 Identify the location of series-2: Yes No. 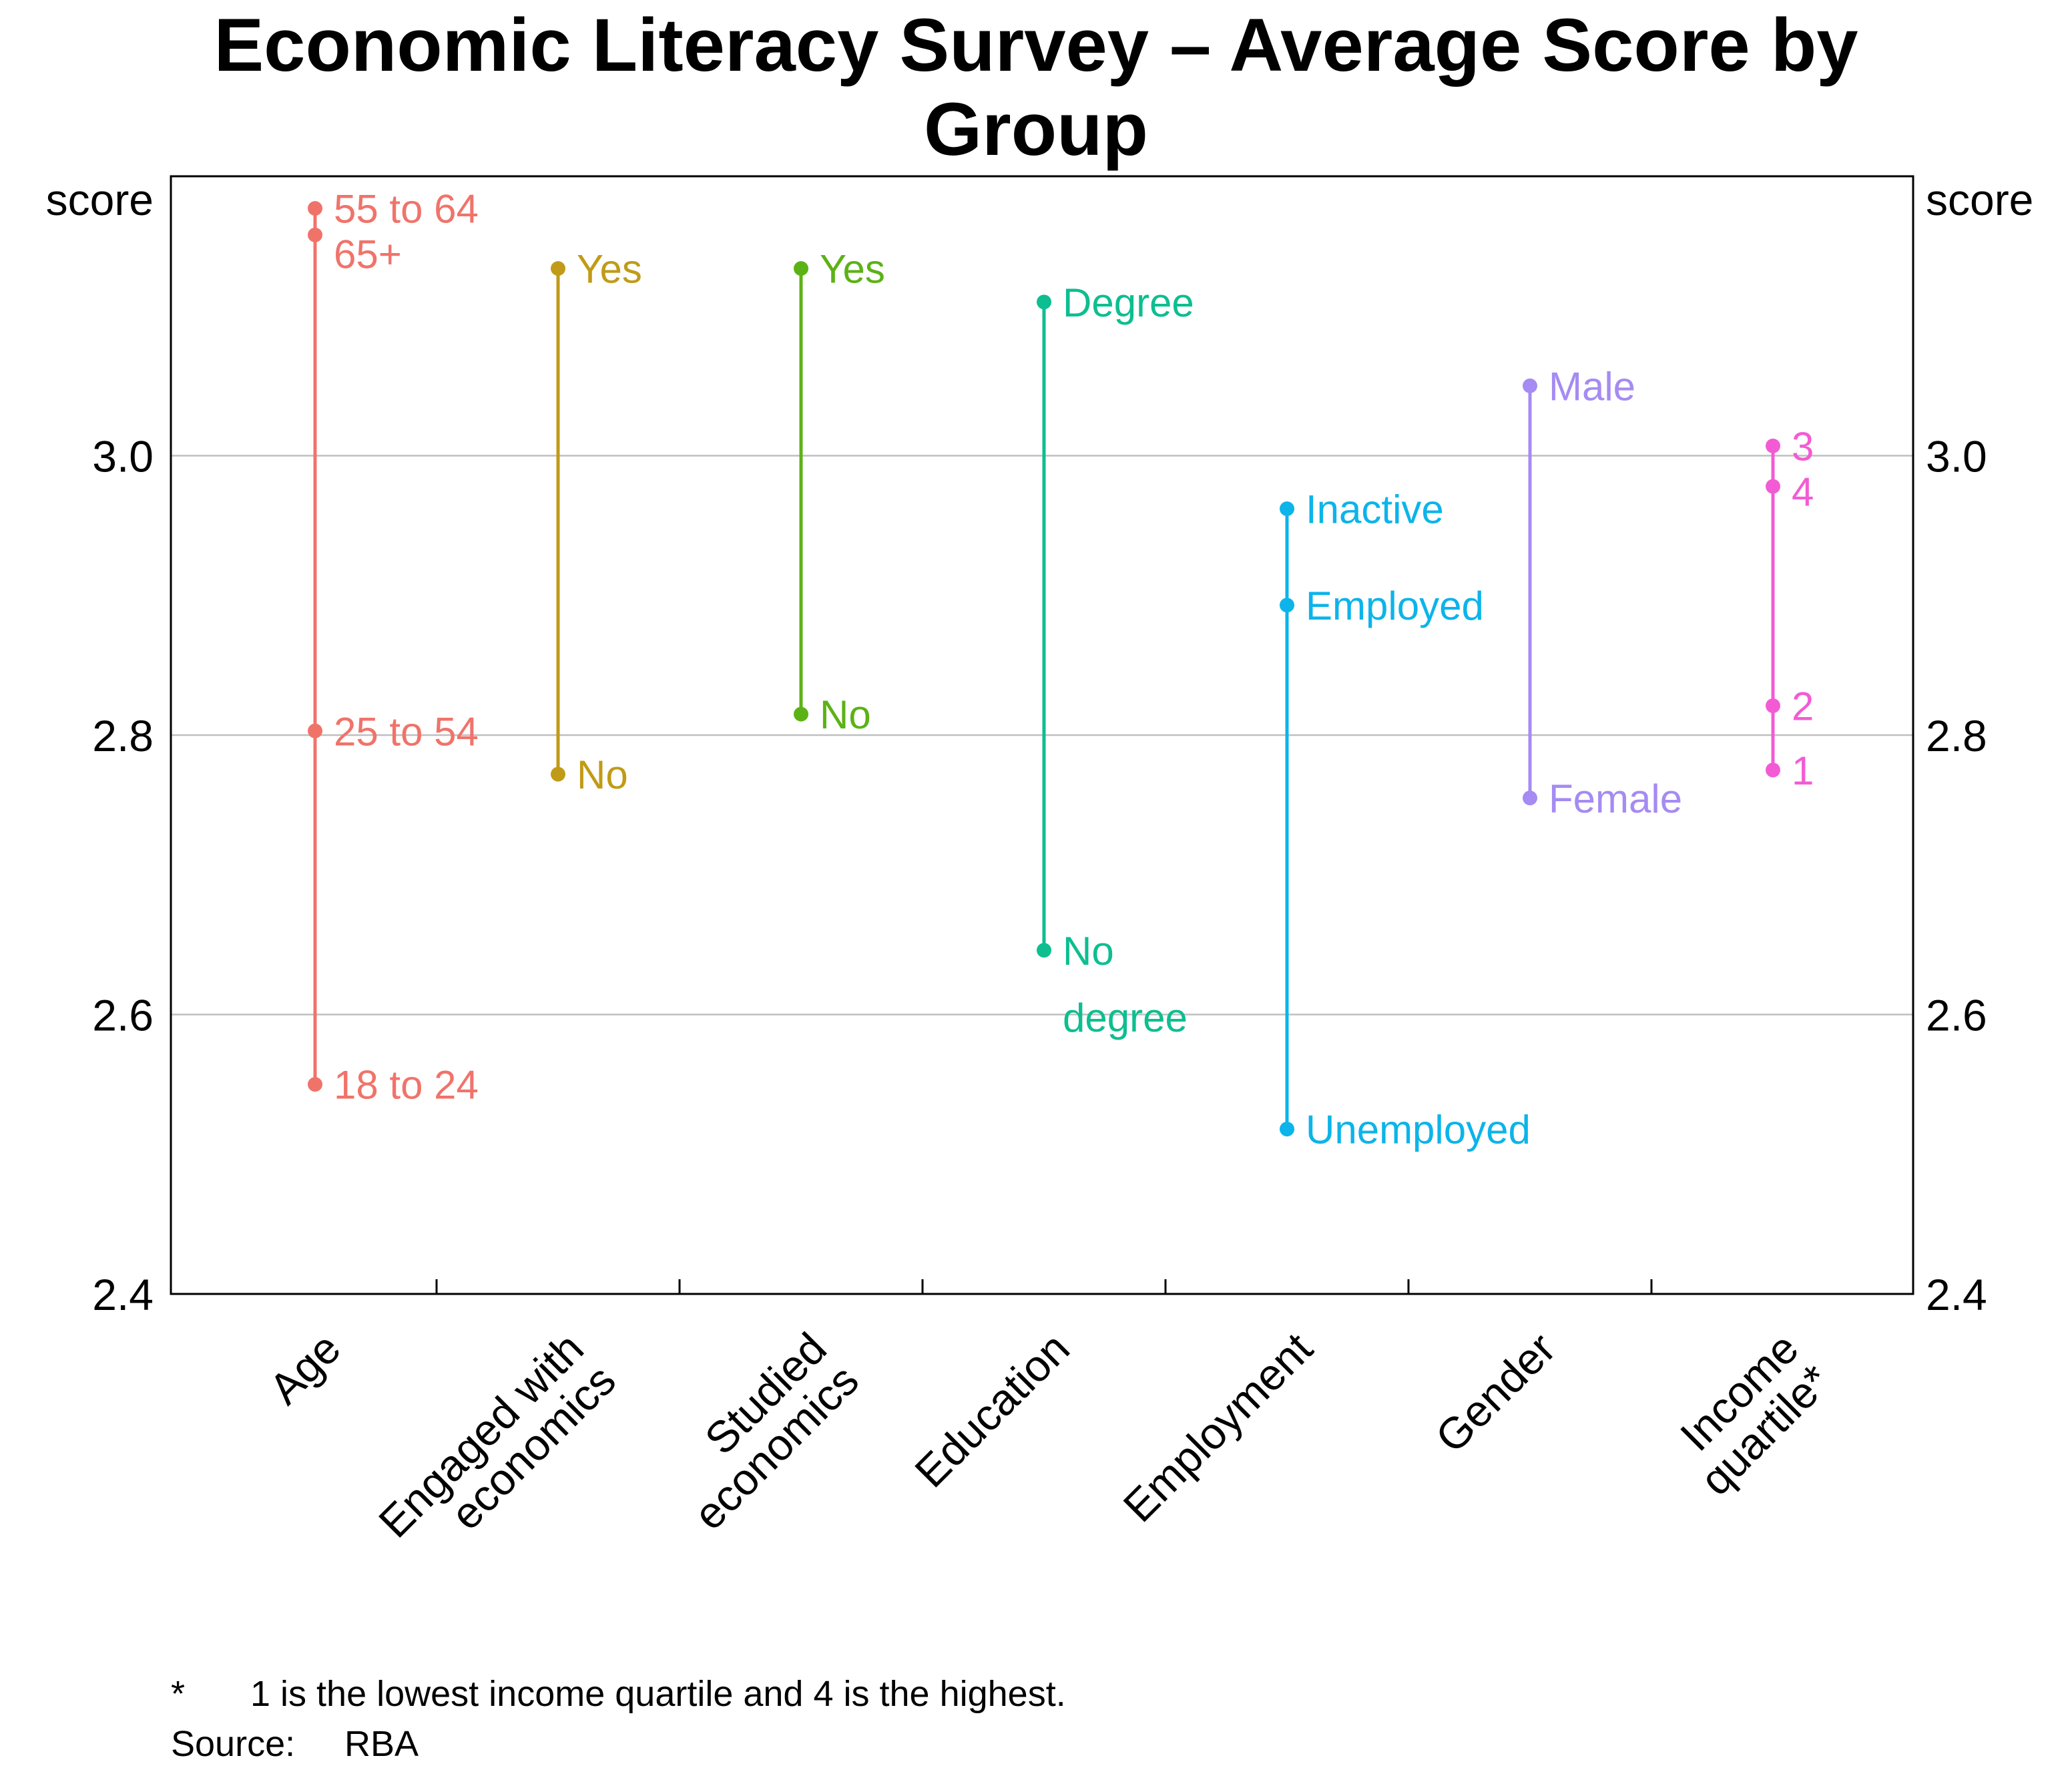
(839, 492).